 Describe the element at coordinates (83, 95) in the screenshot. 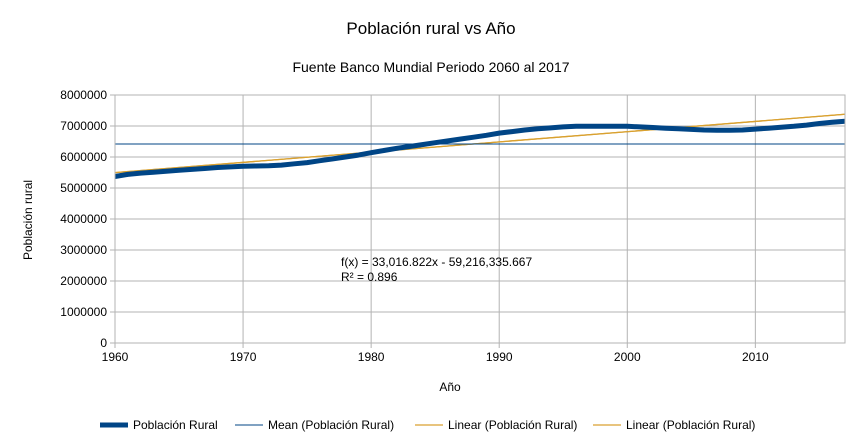

I see `y-tick-label: 8000000` at that location.